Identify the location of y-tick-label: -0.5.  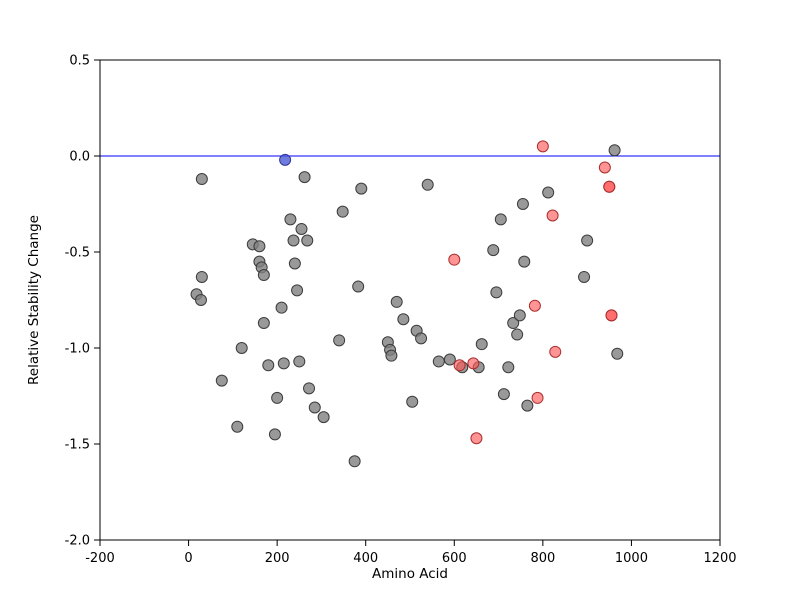
(77, 253).